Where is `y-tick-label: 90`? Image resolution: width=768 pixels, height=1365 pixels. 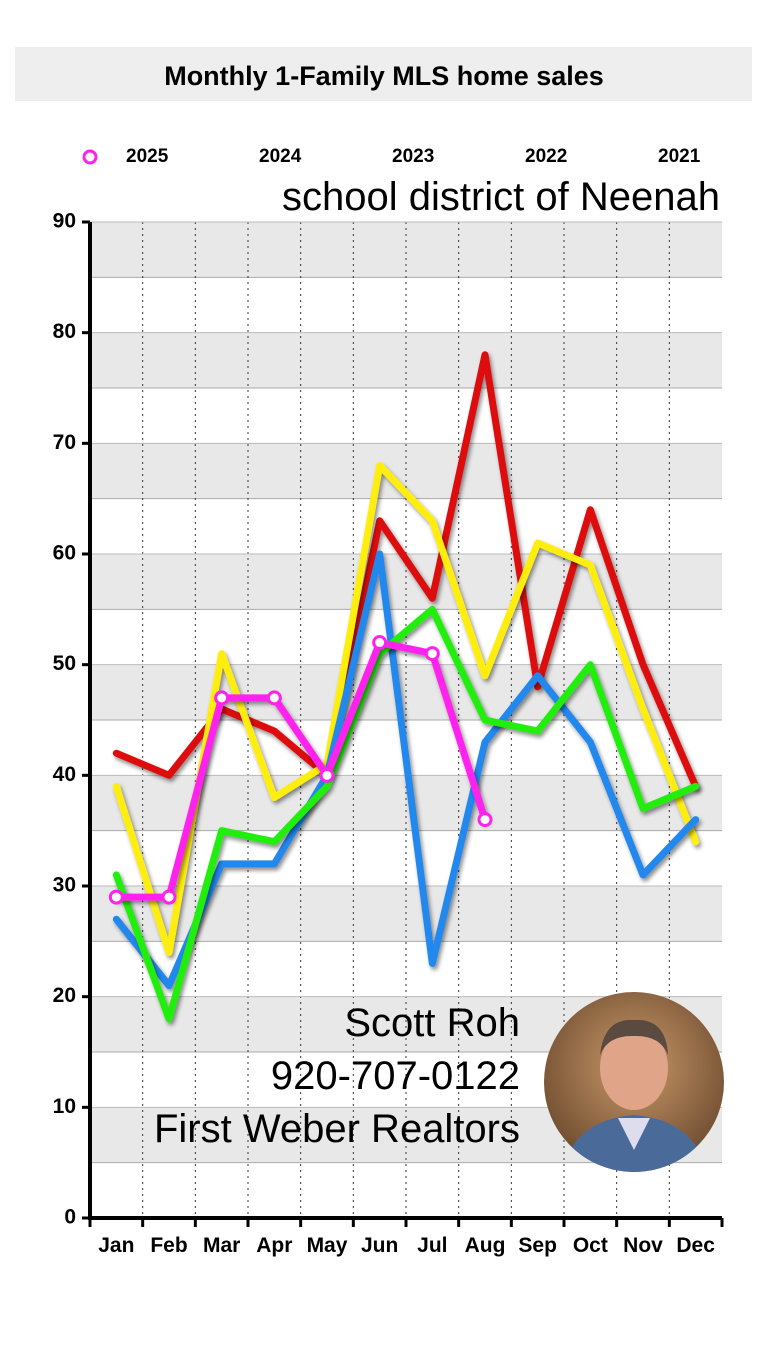 y-tick-label: 90 is located at coordinates (64, 221).